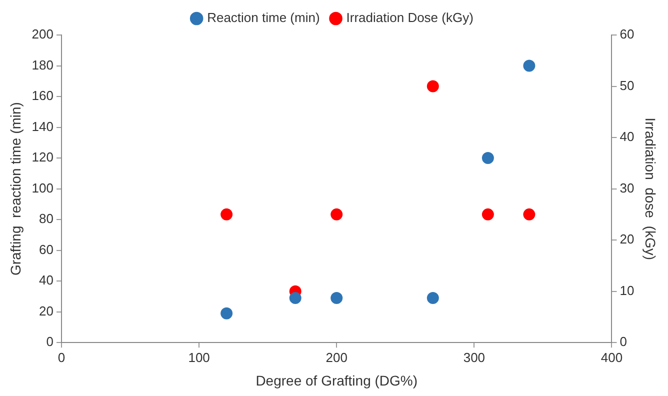 The image size is (668, 396). I want to click on x-tick-label: 0, so click(62, 357).